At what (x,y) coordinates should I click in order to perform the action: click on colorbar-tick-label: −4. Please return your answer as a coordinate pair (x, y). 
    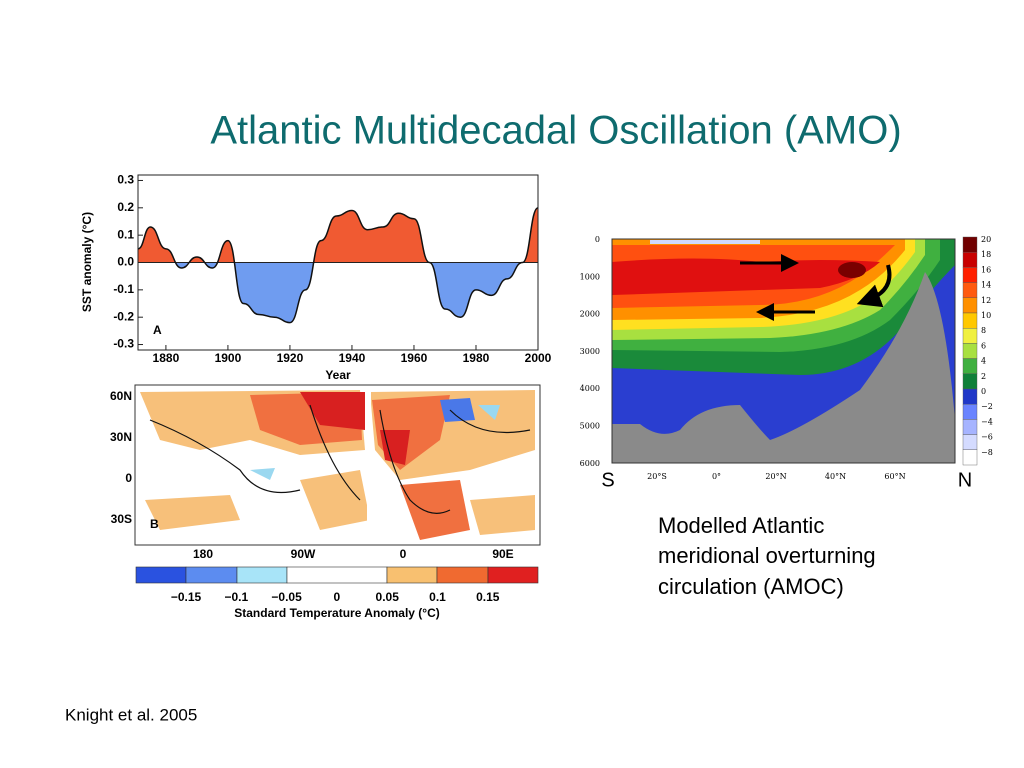
    Looking at the image, I should click on (987, 421).